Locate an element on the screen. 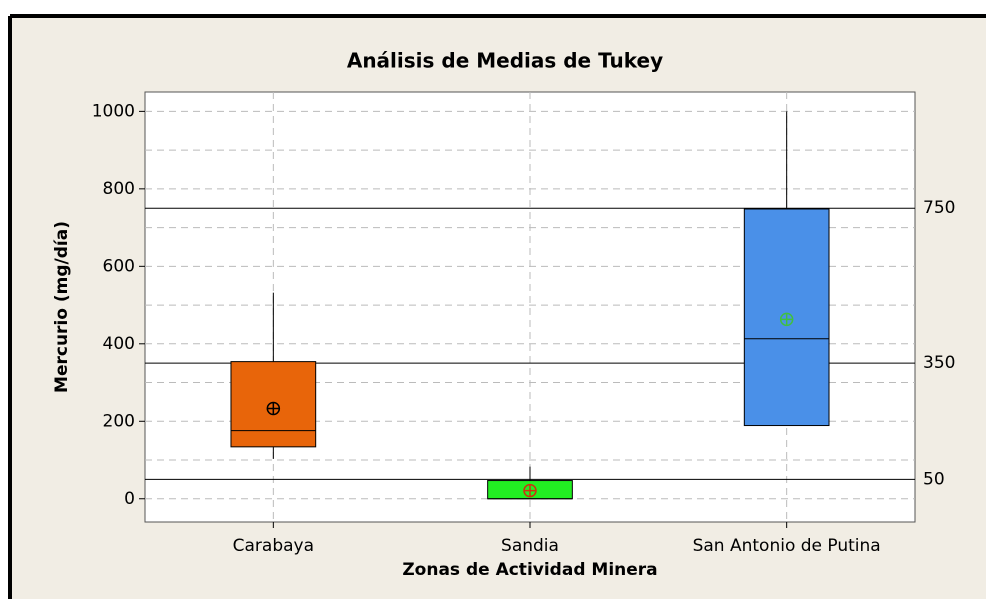 This screenshot has width=986, height=599. y-tick-label: 600 is located at coordinates (119, 266).